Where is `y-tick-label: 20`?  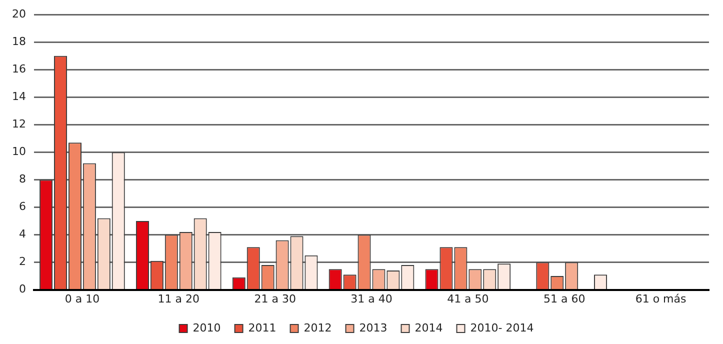
y-tick-label: 20 is located at coordinates (19, 13).